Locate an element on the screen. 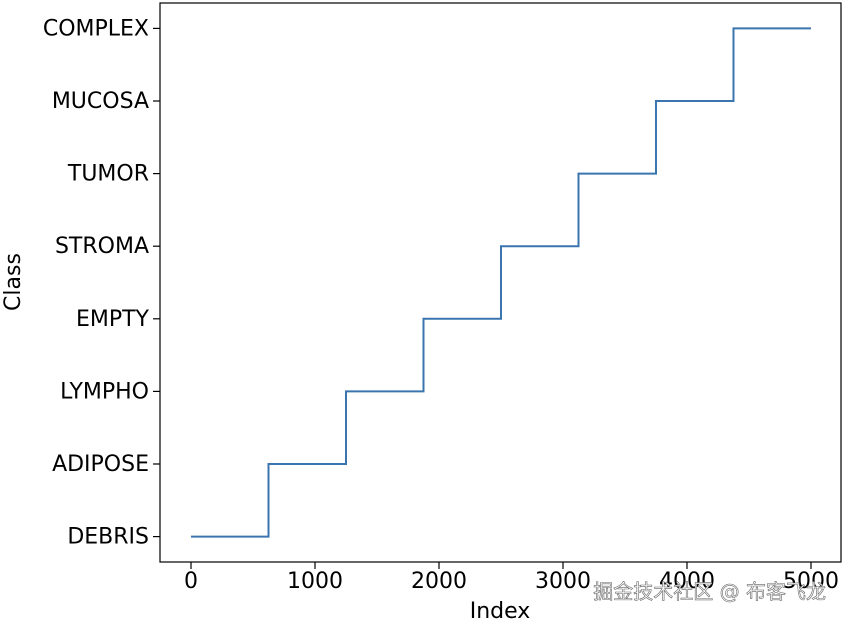  y-tick-label: TUMOR is located at coordinates (108, 174).